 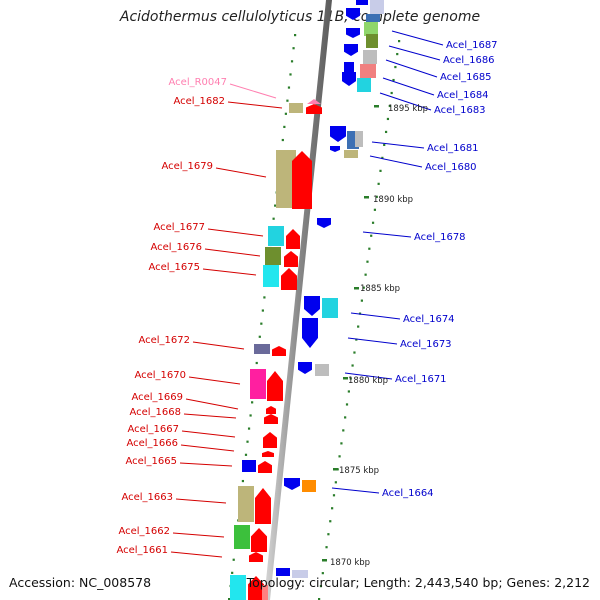 What do you see at coordinates (157, 397) in the screenshot?
I see `gene-label: Acel_1669` at bounding box center [157, 397].